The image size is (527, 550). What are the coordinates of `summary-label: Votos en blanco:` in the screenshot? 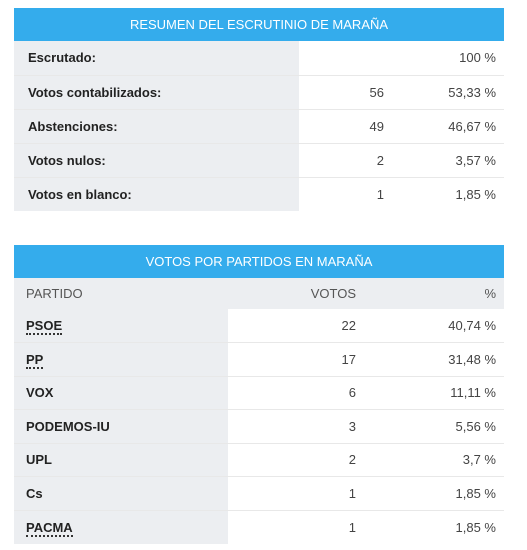 It's located at (156, 194).